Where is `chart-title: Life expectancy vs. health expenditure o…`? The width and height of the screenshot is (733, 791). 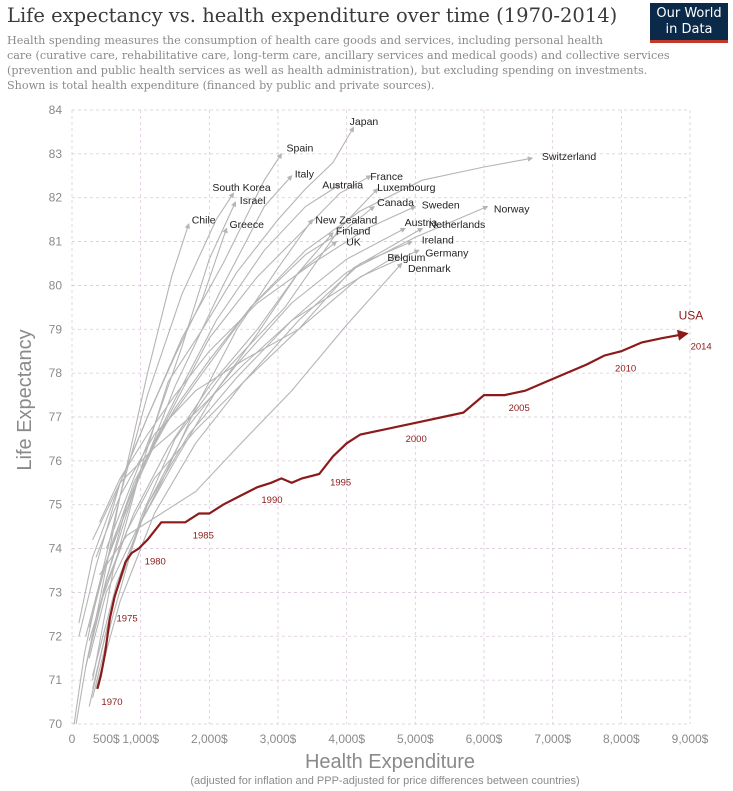 chart-title: Life expectancy vs. health expenditure o… is located at coordinates (312, 15).